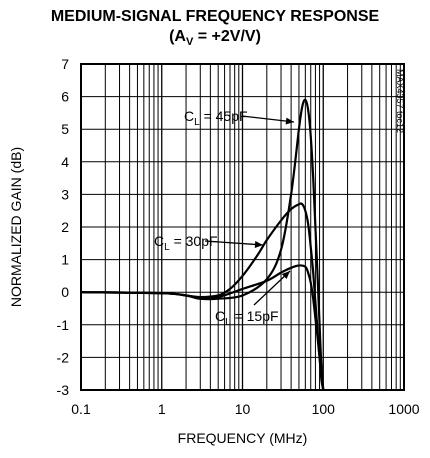 The height and width of the screenshot is (458, 430). Describe the element at coordinates (177, 36) in the screenshot. I see `subtitle-prefix: (A` at that location.